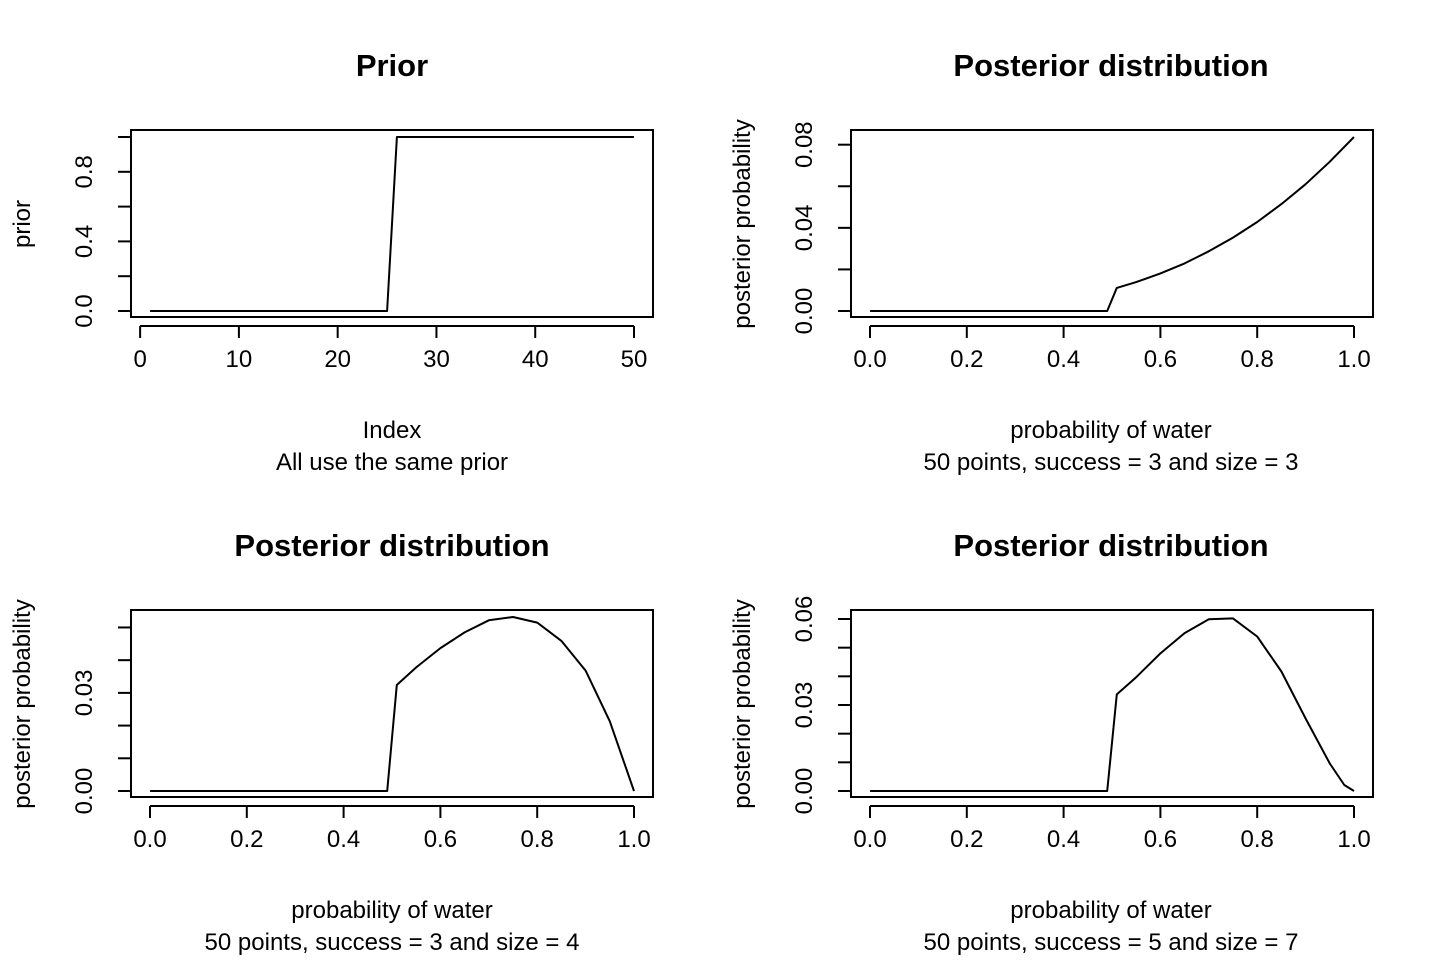 The width and height of the screenshot is (1440, 960). What do you see at coordinates (821, 228) in the screenshot?
I see `y-axis: 0.00 0.04 0.08` at bounding box center [821, 228].